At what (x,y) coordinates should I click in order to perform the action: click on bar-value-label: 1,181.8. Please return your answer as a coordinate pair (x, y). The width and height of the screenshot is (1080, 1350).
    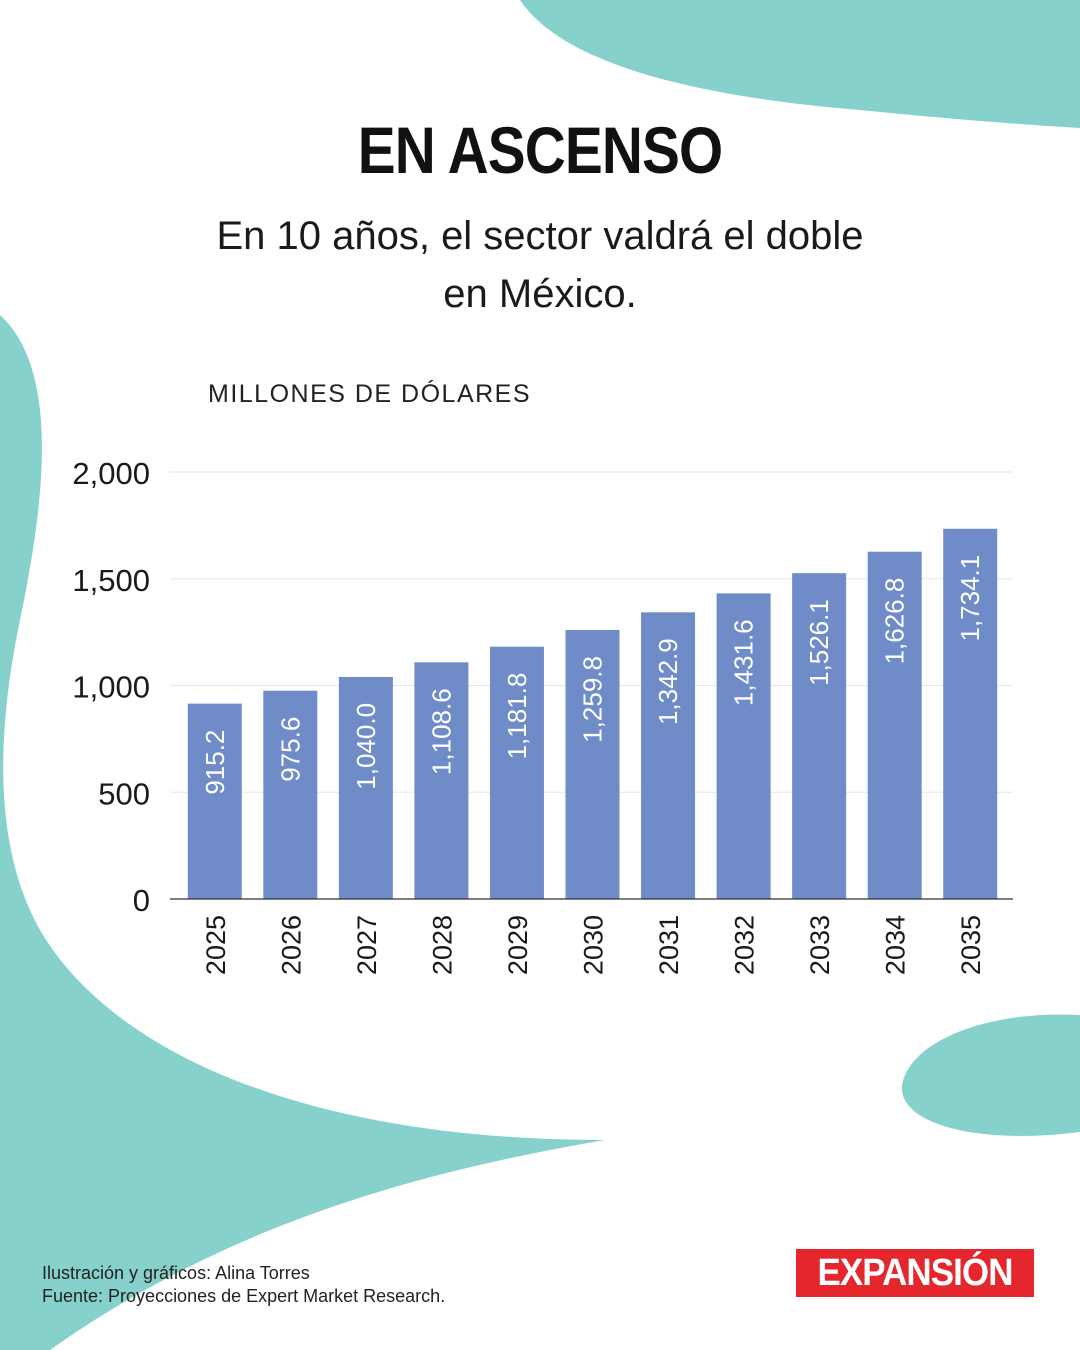
    Looking at the image, I should click on (517, 716).